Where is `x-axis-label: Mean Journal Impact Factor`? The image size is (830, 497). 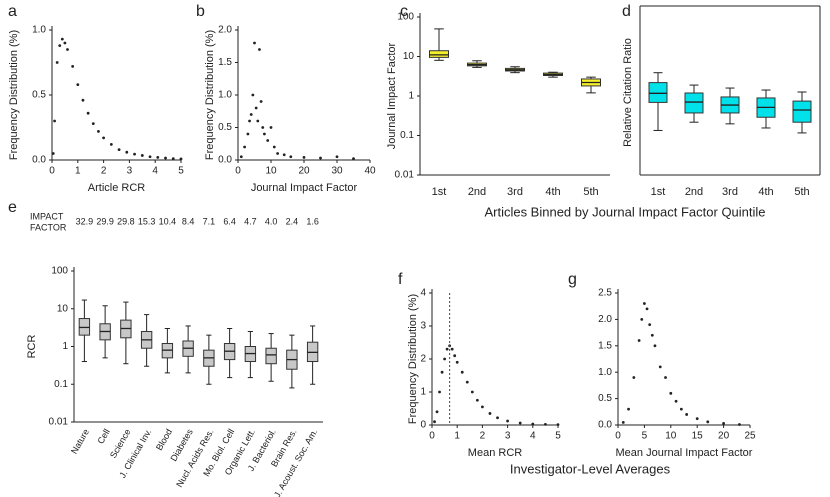 x-axis-label: Mean Journal Impact Factor is located at coordinates (684, 453).